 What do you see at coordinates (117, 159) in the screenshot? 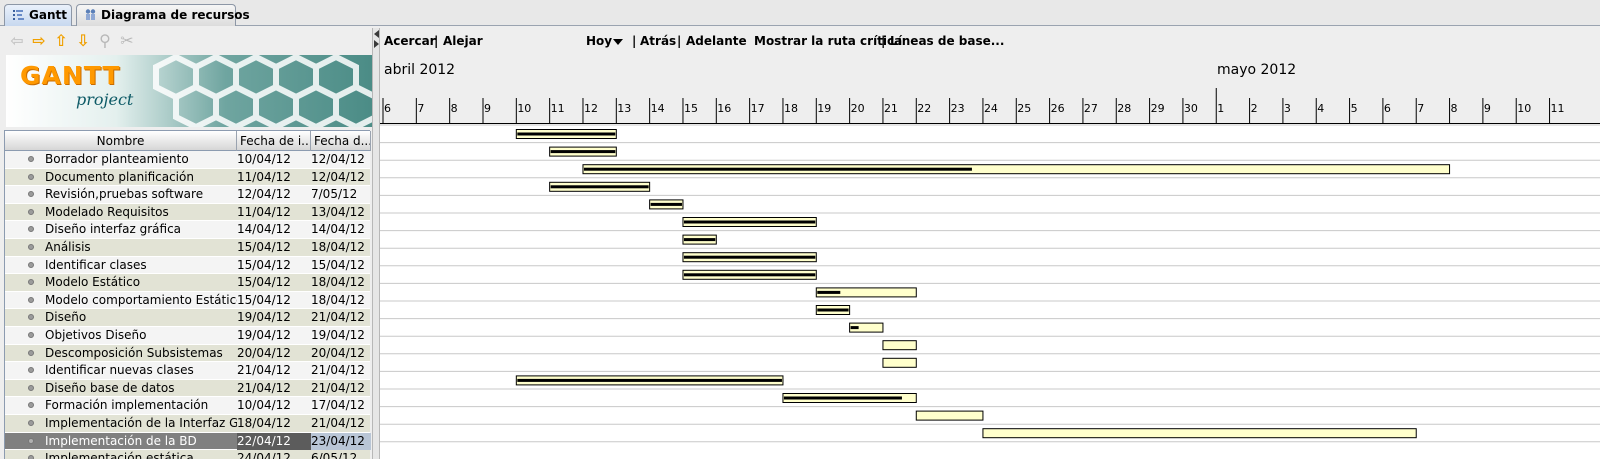
I see `task-name: Borrador planteamiento` at bounding box center [117, 159].